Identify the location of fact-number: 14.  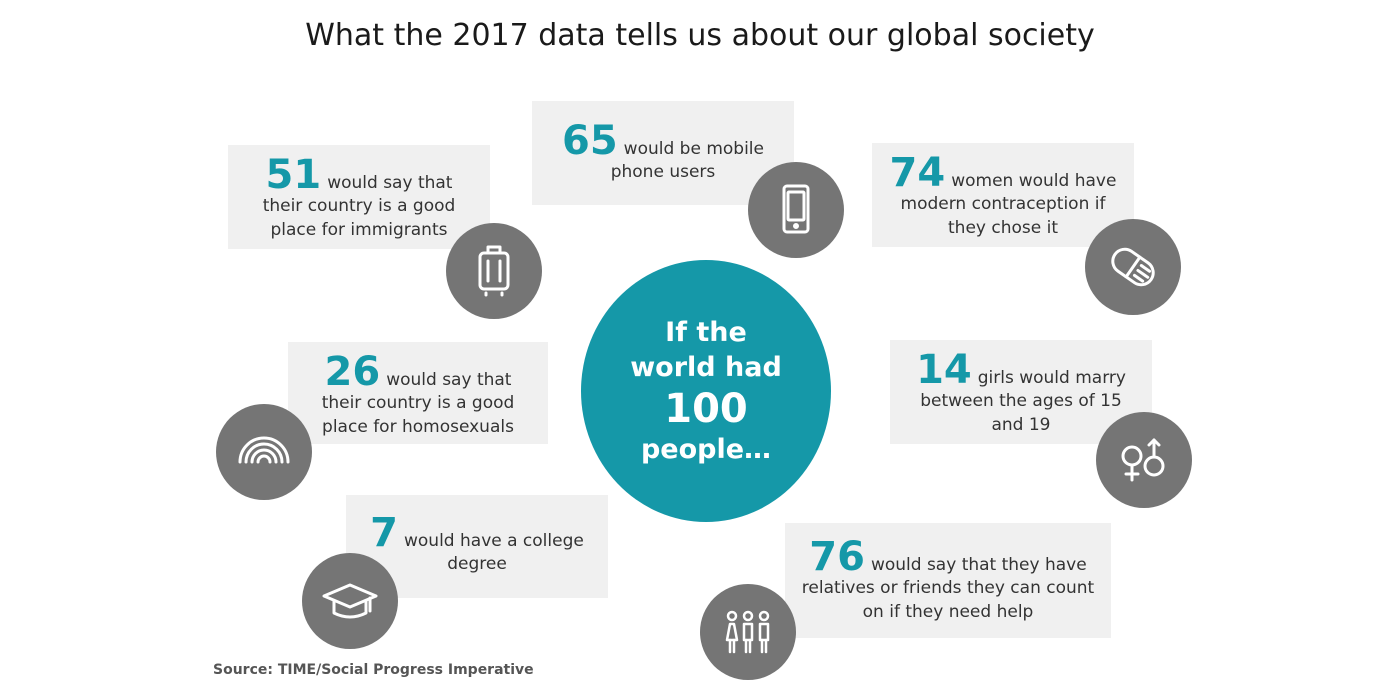
(944, 370).